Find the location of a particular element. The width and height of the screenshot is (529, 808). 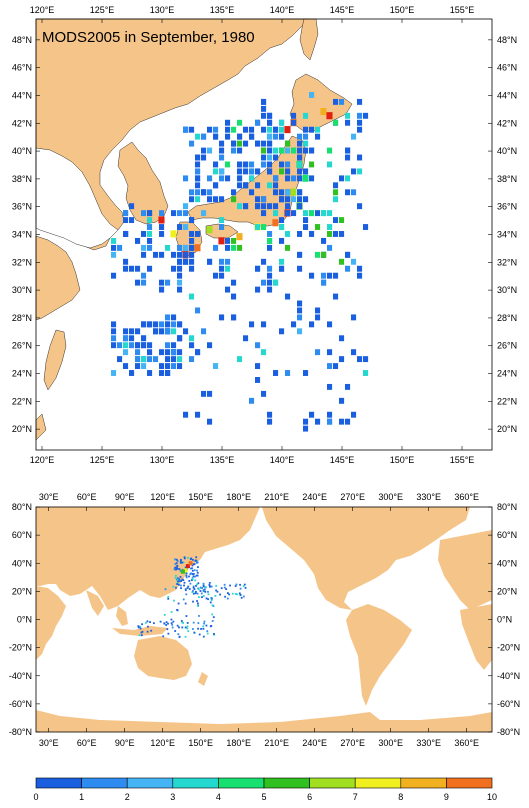

top-lon-label-top: 140°E is located at coordinates (282, 10).